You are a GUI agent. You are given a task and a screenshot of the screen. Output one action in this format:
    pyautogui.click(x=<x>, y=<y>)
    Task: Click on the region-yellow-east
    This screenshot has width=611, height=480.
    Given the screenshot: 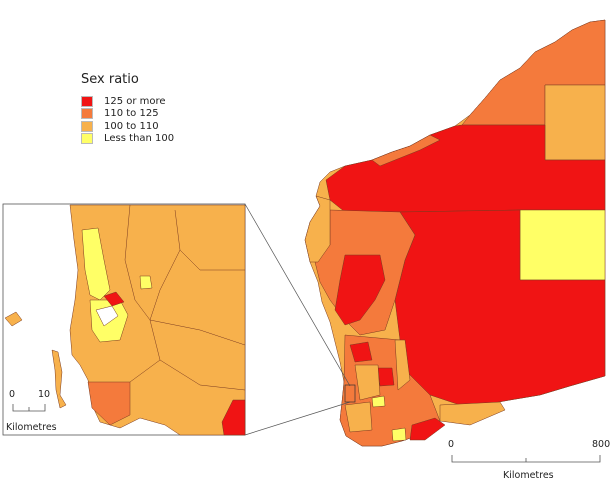 What is the action you would take?
    pyautogui.click(x=562, y=245)
    